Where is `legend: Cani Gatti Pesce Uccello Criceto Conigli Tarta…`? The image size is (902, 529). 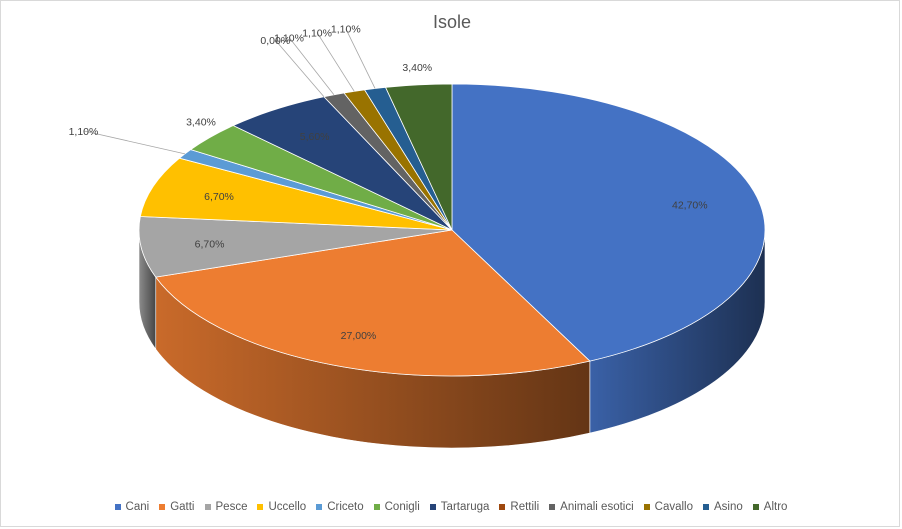
legend: Cani Gatti Pesce Uccello Criceto Conigli Tarta… is located at coordinates (451, 507).